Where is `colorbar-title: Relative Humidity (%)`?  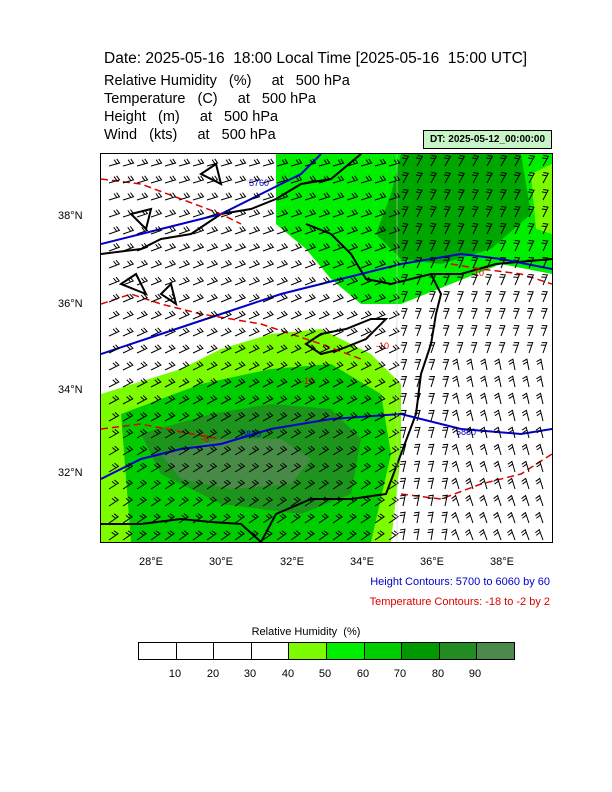 colorbar-title: Relative Humidity (%) is located at coordinates (306, 632).